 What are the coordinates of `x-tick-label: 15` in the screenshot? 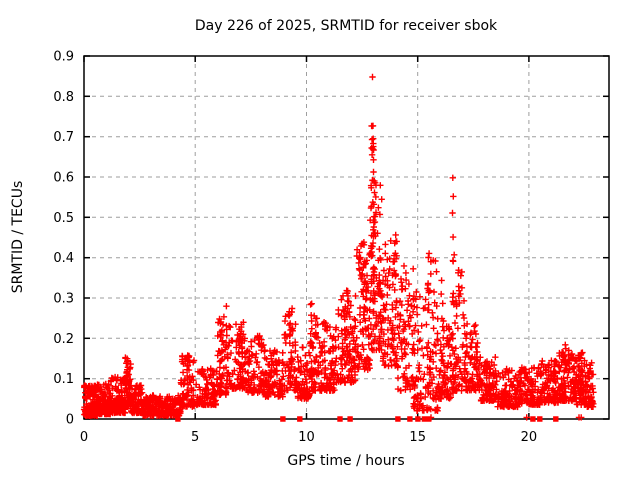 It's located at (417, 437).